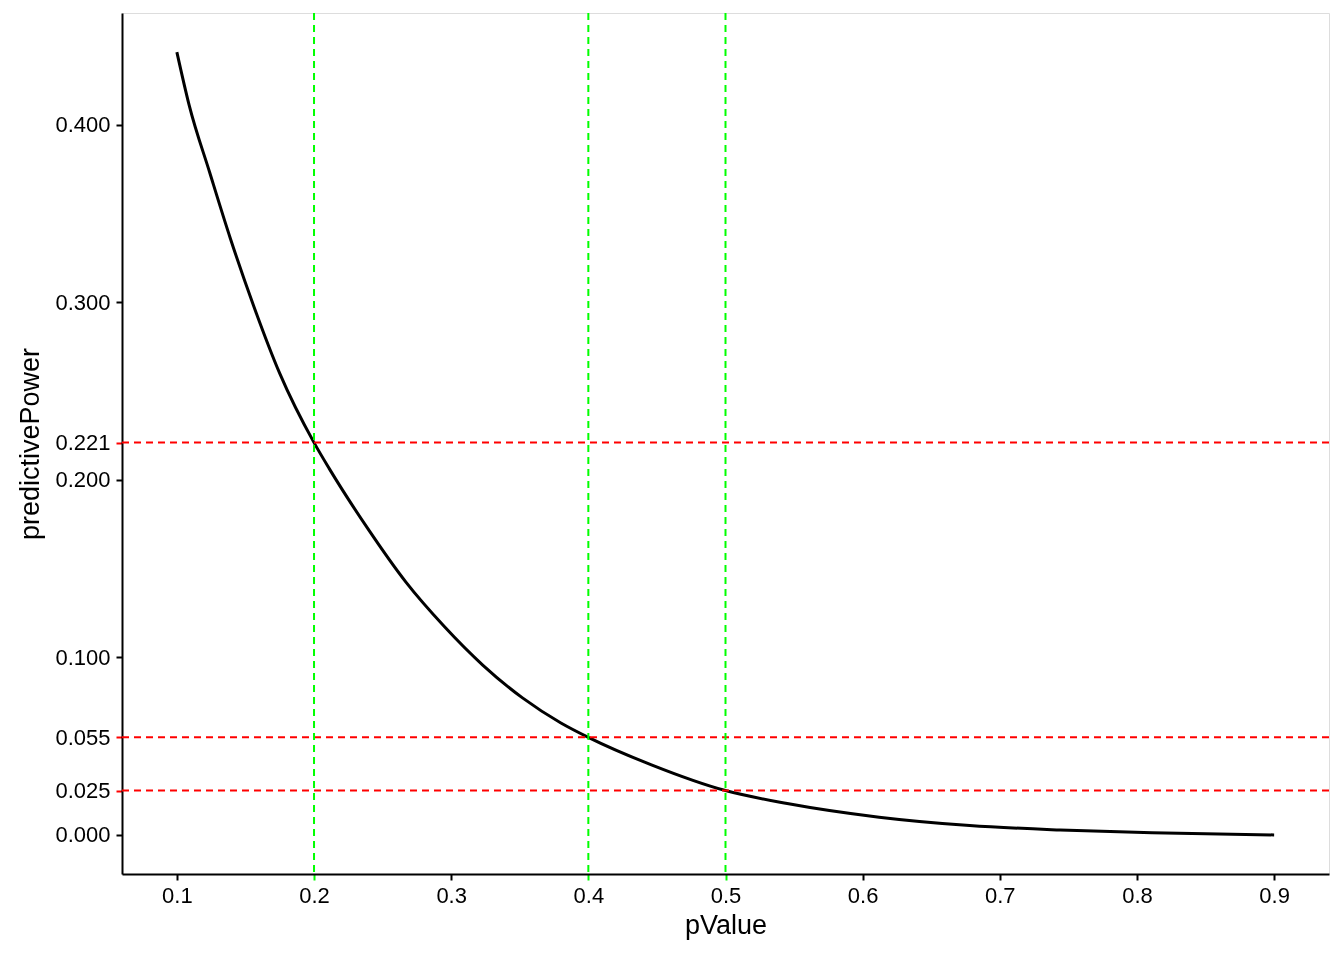 Image resolution: width=1344 pixels, height=960 pixels. I want to click on x-tick-label: 0.9, so click(1274, 895).